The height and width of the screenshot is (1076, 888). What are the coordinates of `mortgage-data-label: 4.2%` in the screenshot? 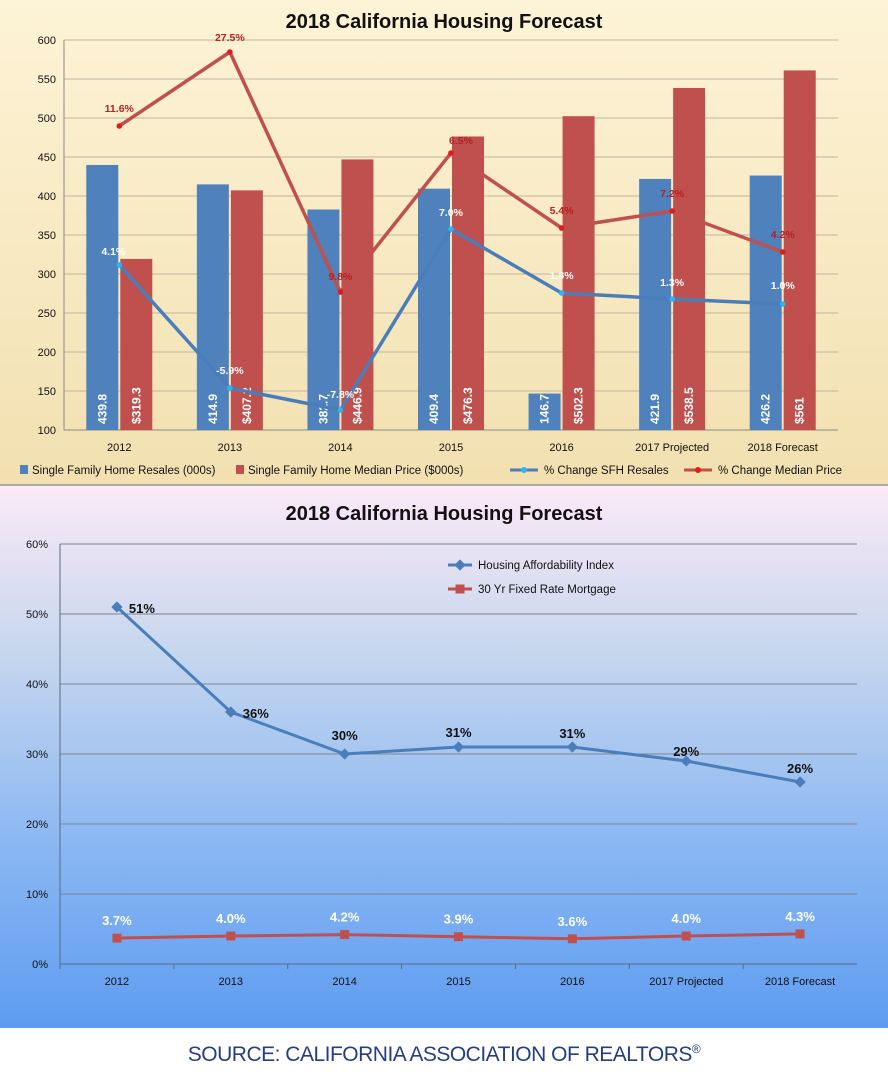 It's located at (345, 917).